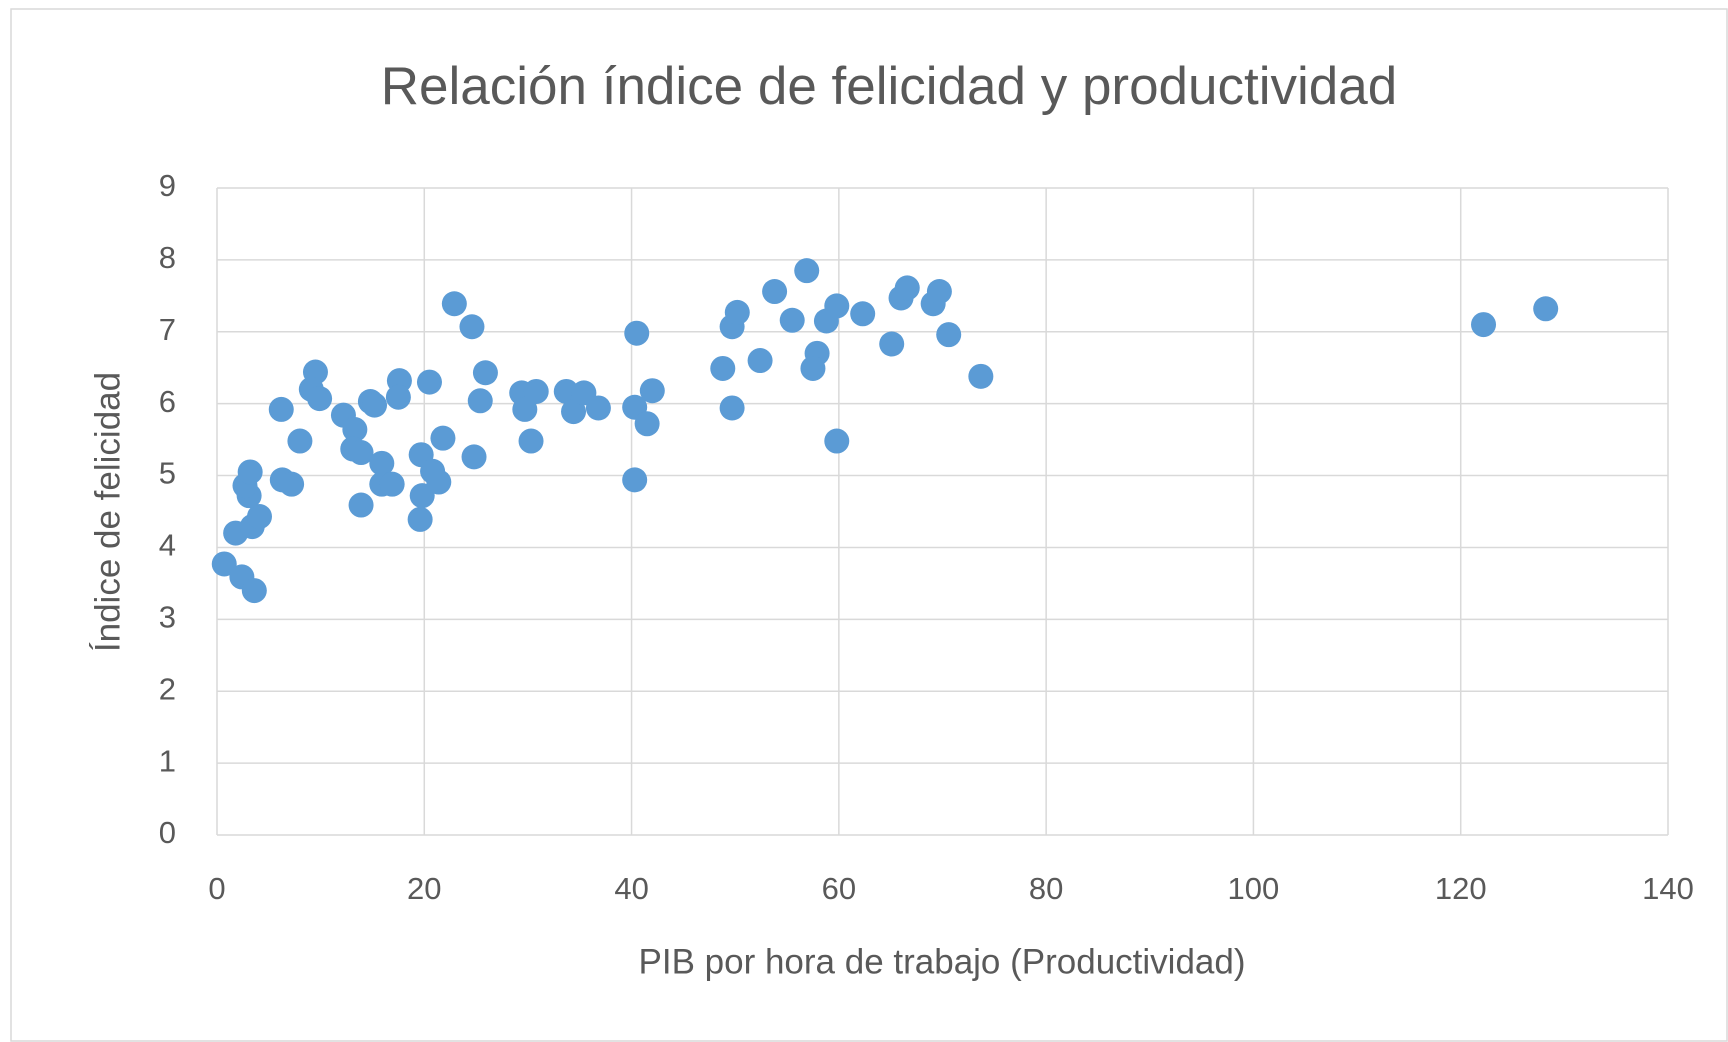 The height and width of the screenshot is (1042, 1728). Describe the element at coordinates (167, 401) in the screenshot. I see `y-tick-label: 6` at that location.